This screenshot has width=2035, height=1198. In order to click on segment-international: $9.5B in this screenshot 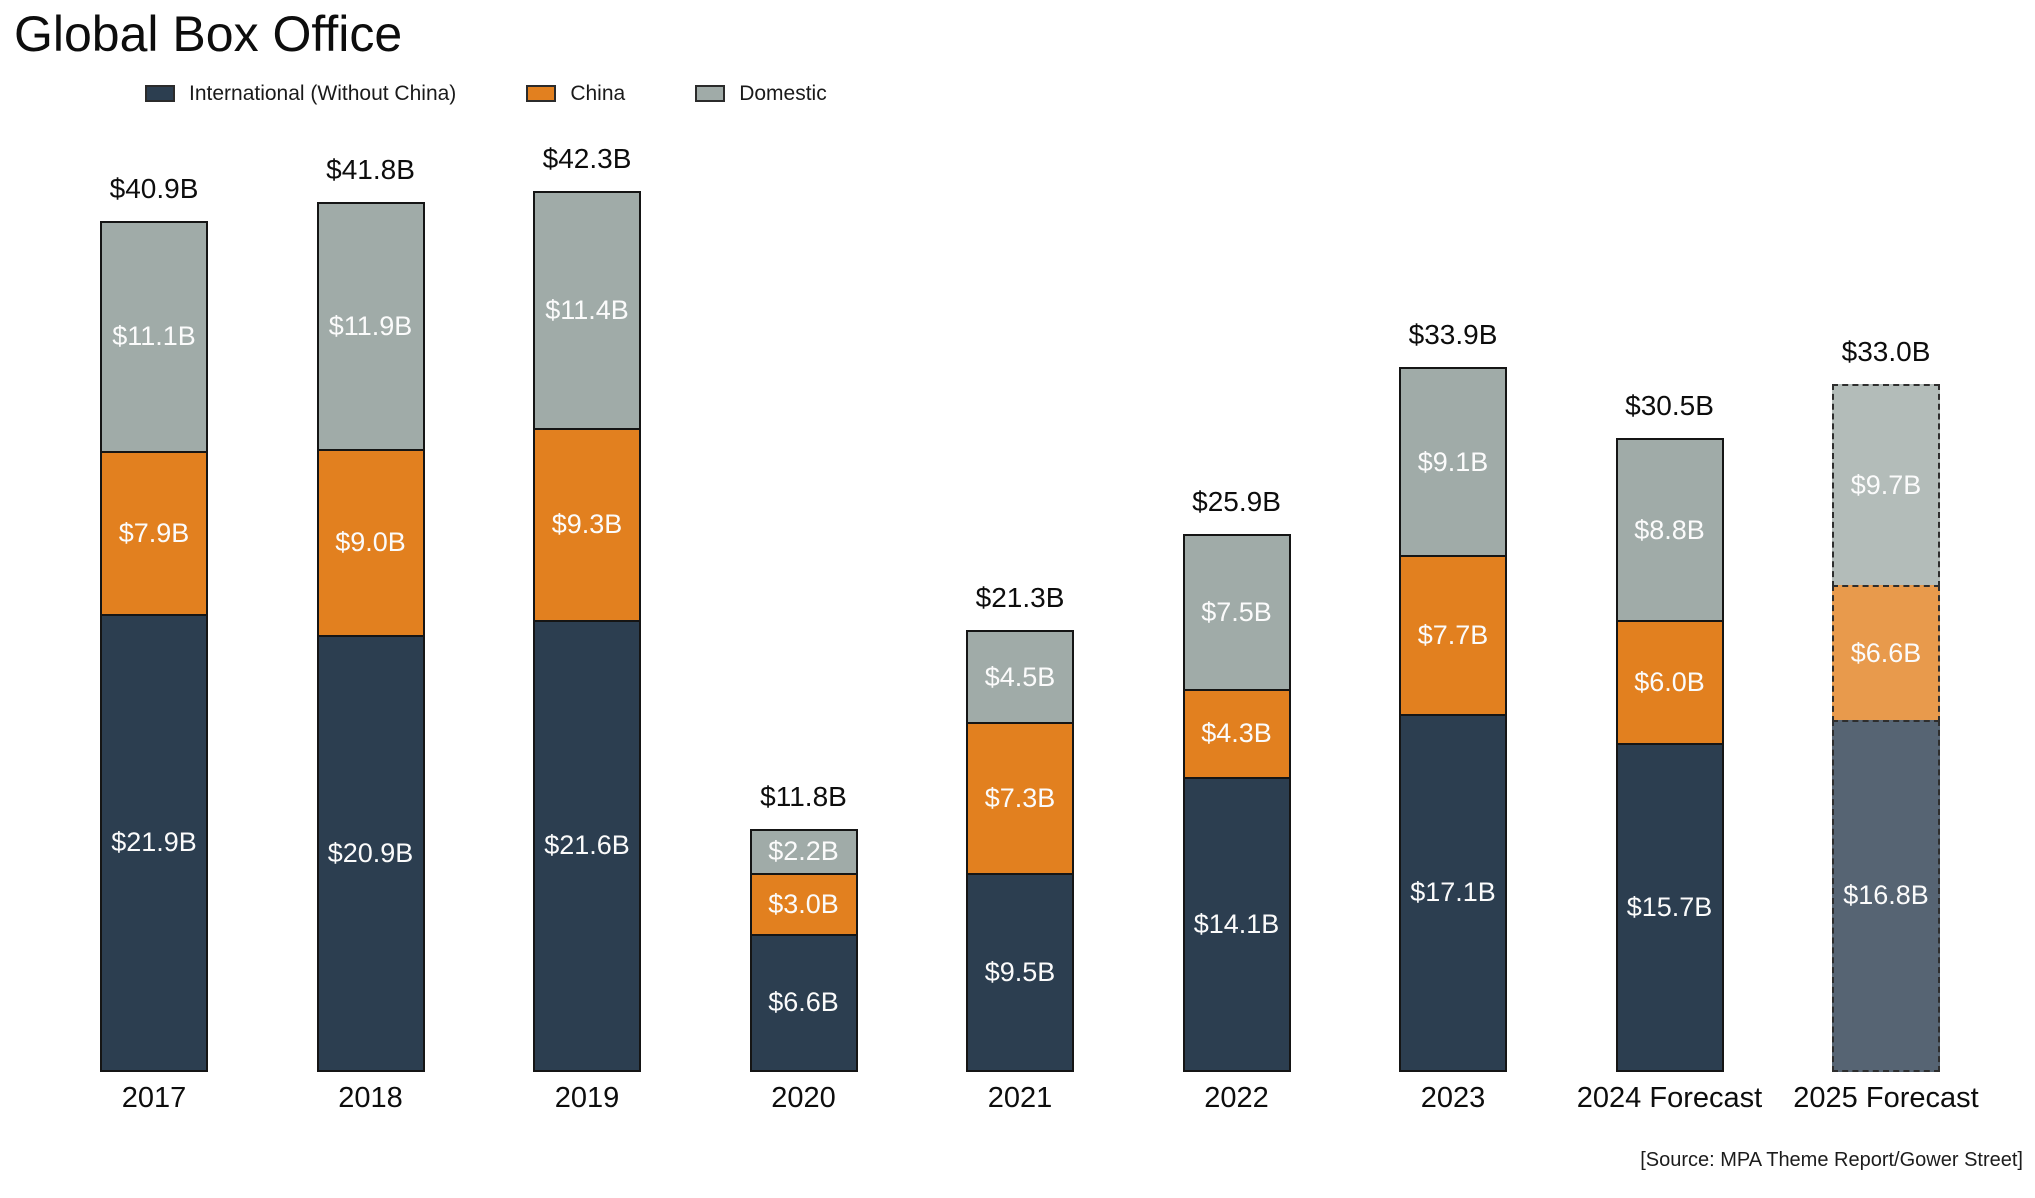, I will do `click(1020, 972)`.